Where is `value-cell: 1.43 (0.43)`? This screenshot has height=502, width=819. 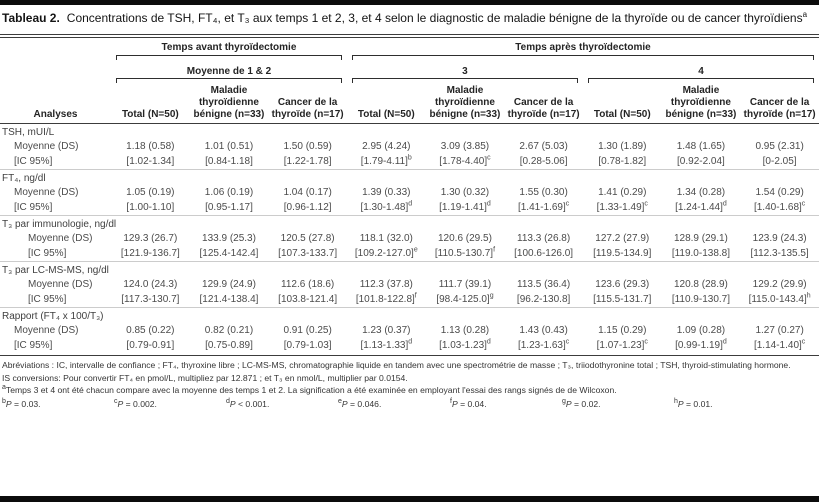 value-cell: 1.43 (0.43) is located at coordinates (543, 331).